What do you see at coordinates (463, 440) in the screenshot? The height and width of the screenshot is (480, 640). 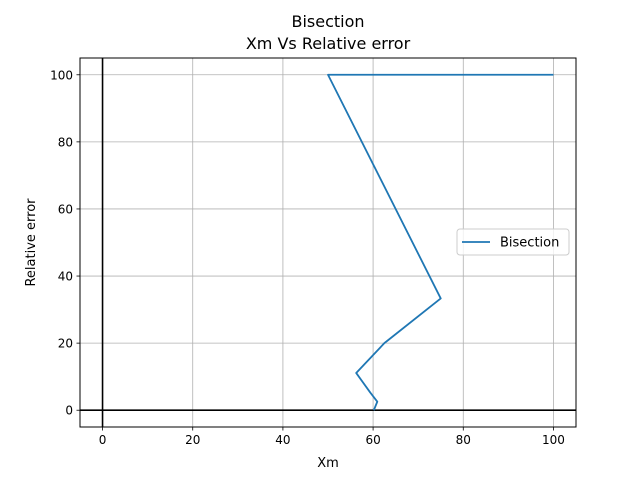 I see `x-tick-label: 80` at bounding box center [463, 440].